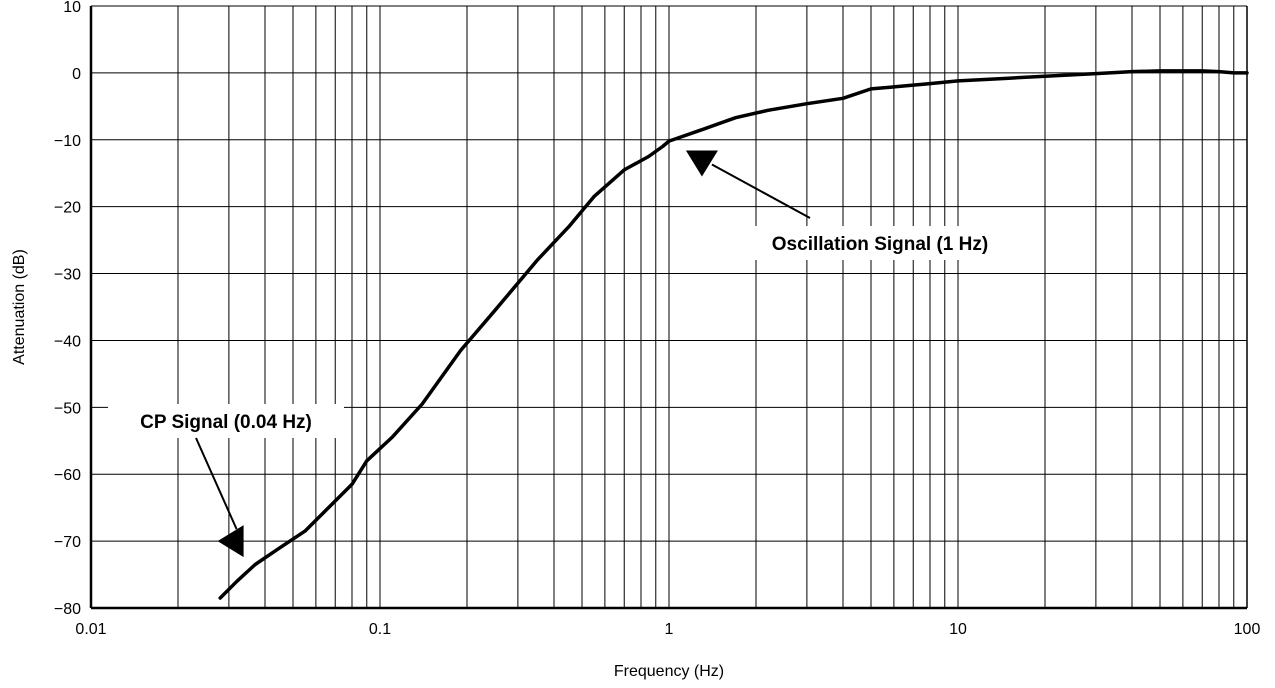 This screenshot has width=1275, height=688. I want to click on y-tick-label: 0, so click(76, 74).